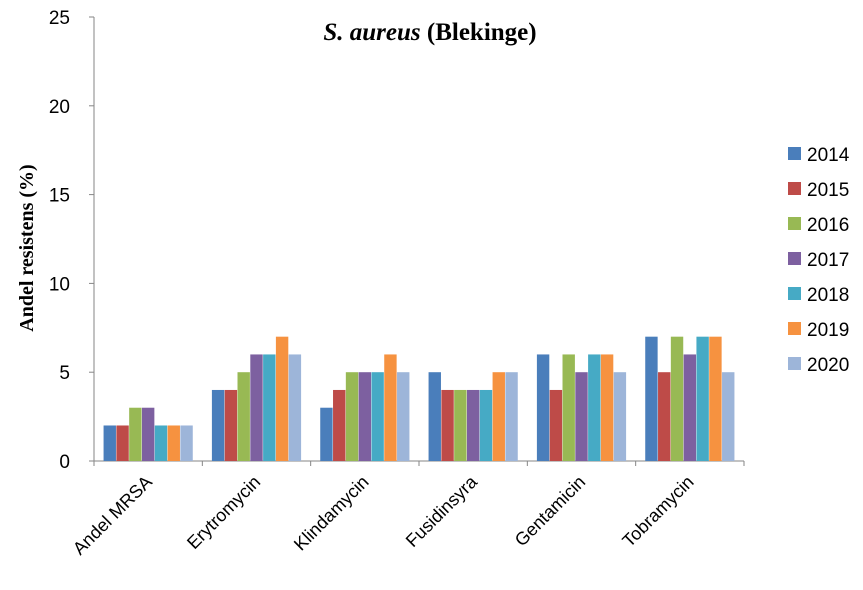  I want to click on x-tick-label: Gentamicin, so click(550, 511).